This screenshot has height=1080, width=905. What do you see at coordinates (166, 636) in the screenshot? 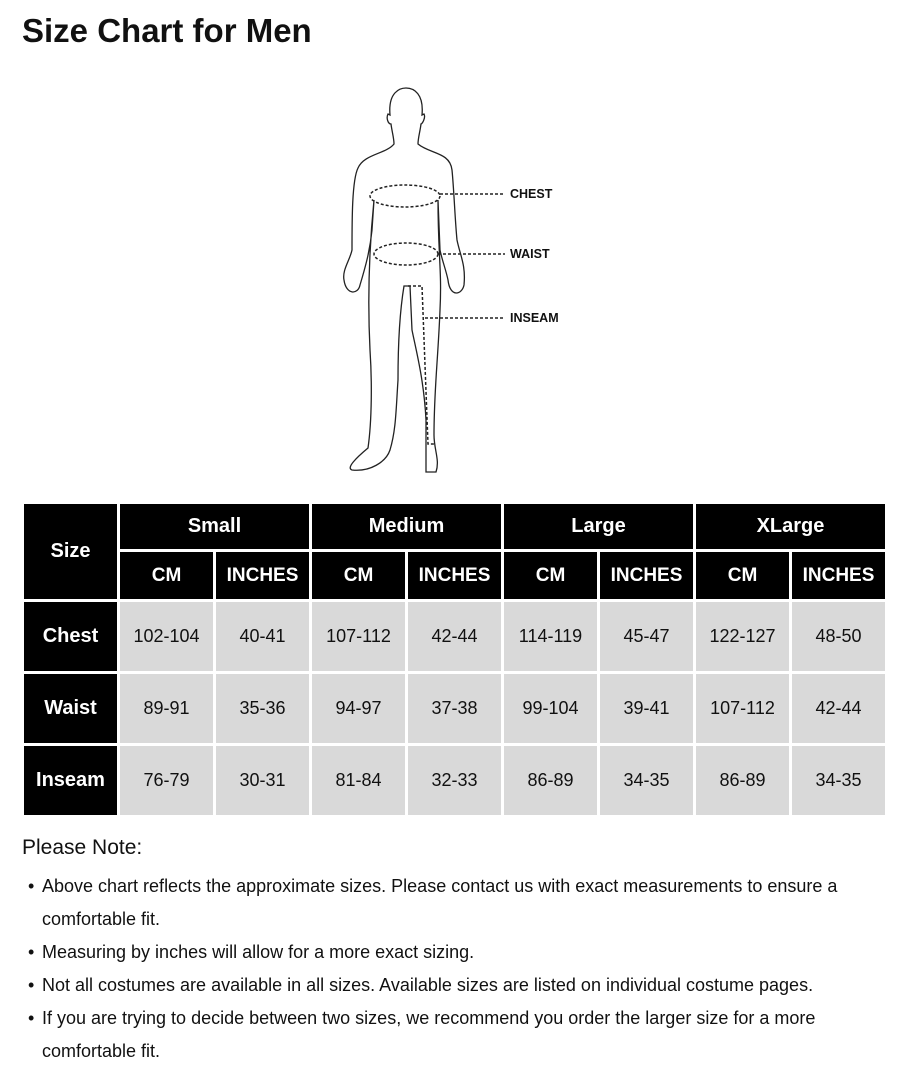
I see `table-cell: 102-104` at bounding box center [166, 636].